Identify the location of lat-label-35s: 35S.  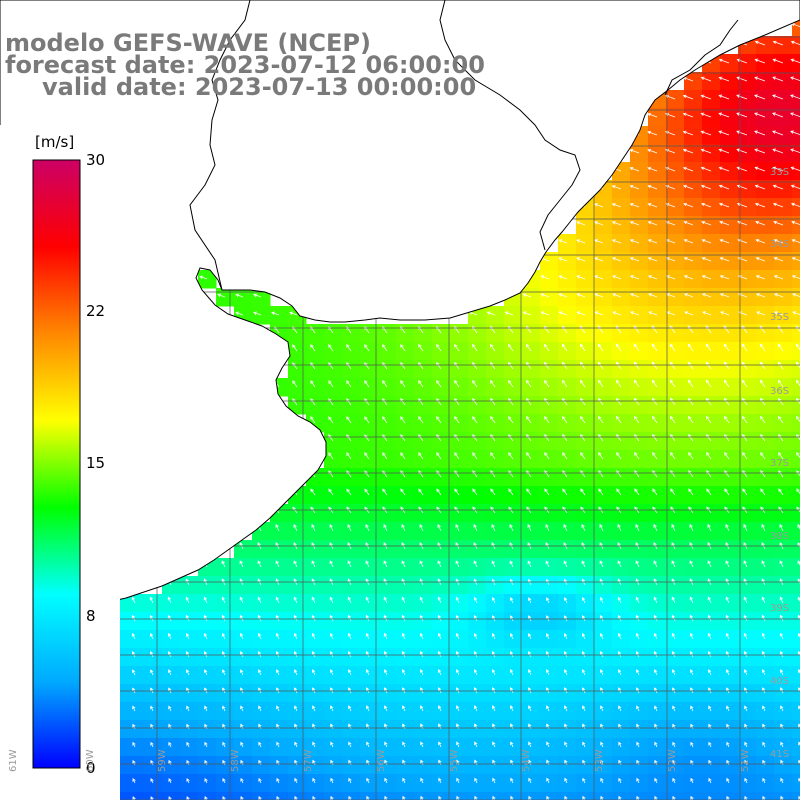
(780, 317).